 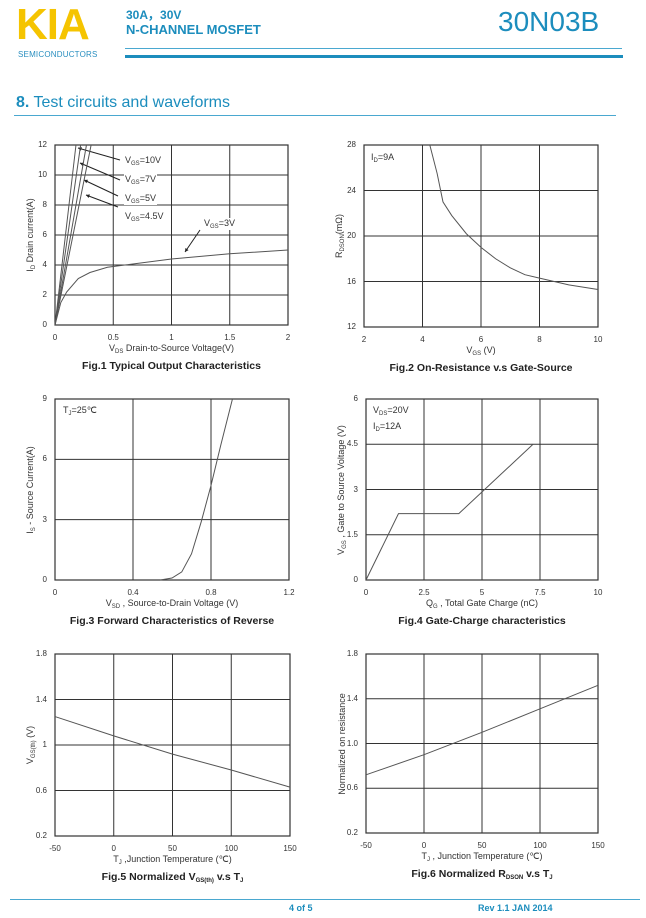 What do you see at coordinates (44, 294) in the screenshot?
I see `y-tick-label: 2` at bounding box center [44, 294].